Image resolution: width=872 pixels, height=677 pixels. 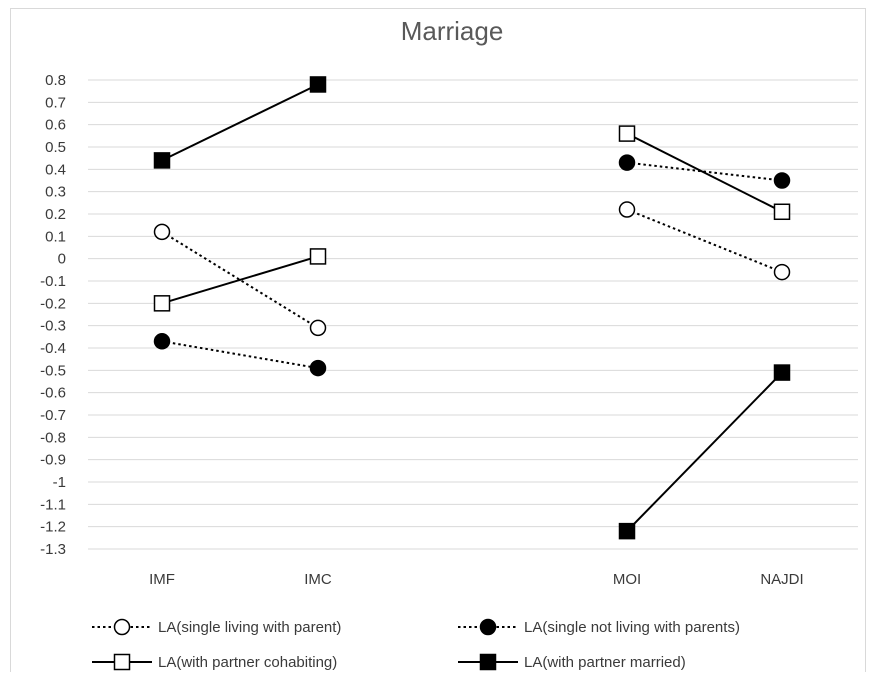 What do you see at coordinates (53, 527) in the screenshot?
I see `y-tick-label: -1.2` at bounding box center [53, 527].